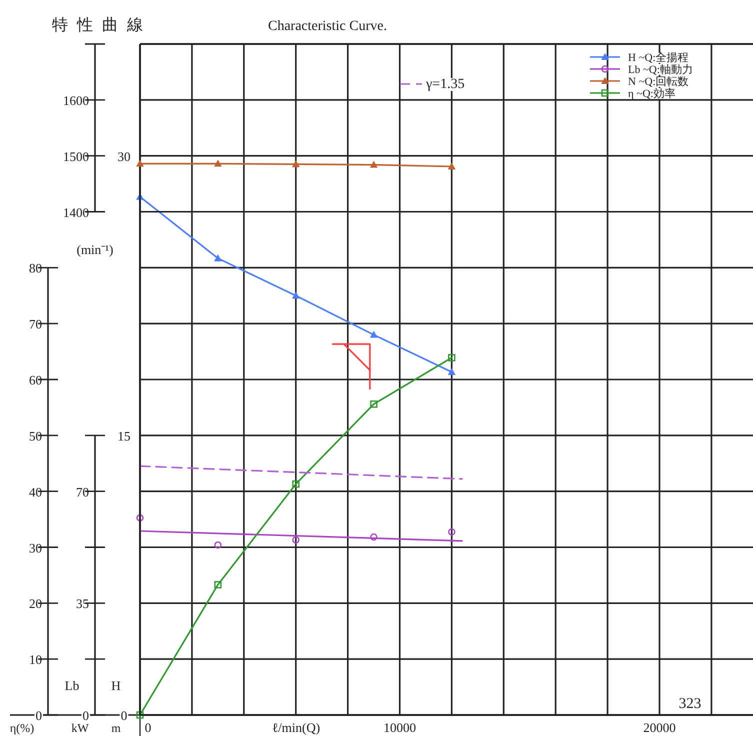 Image resolution: width=753 pixels, height=736 pixels. I want to click on y-tick-label: 20, so click(35, 604).